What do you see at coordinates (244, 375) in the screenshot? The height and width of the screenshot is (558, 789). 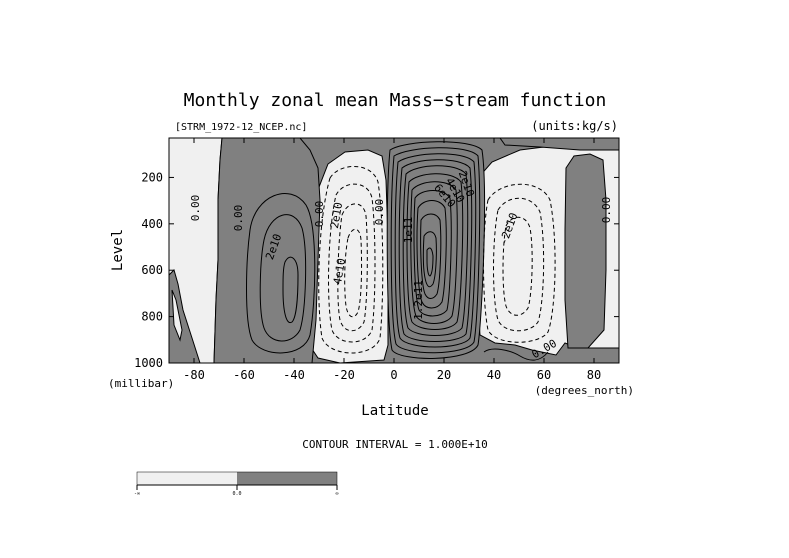 I see `x-tick-label: -60` at bounding box center [244, 375].